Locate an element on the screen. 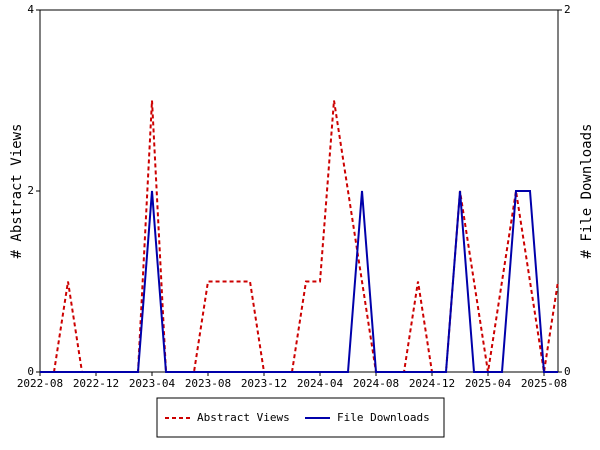  y-tick-label: 0 is located at coordinates (30, 371).